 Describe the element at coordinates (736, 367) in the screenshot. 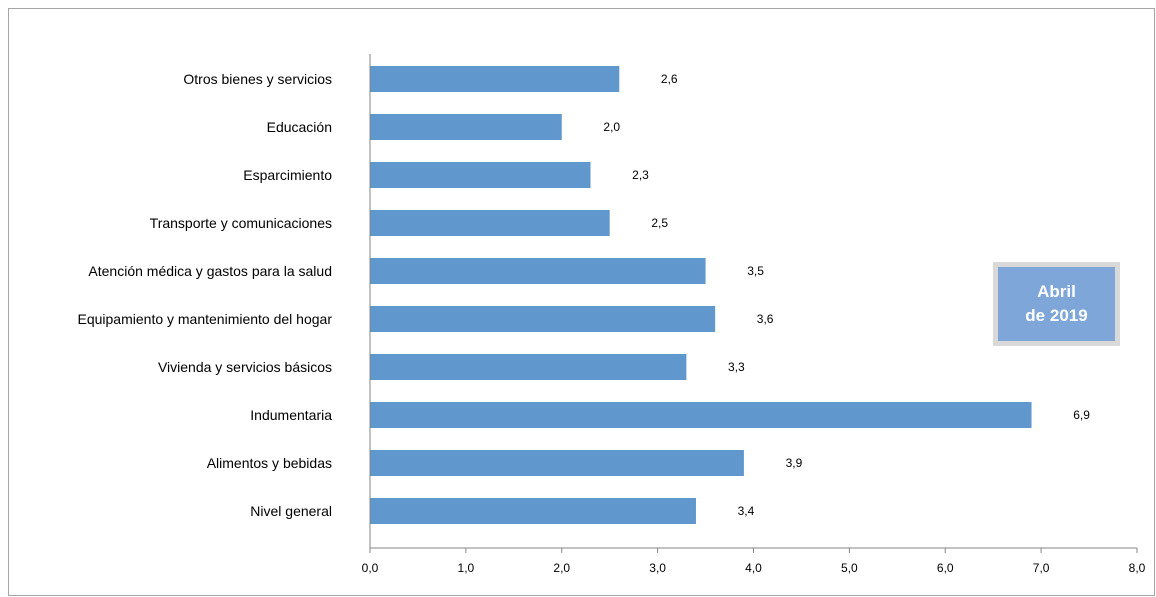

I see `data-label: 3,3` at that location.